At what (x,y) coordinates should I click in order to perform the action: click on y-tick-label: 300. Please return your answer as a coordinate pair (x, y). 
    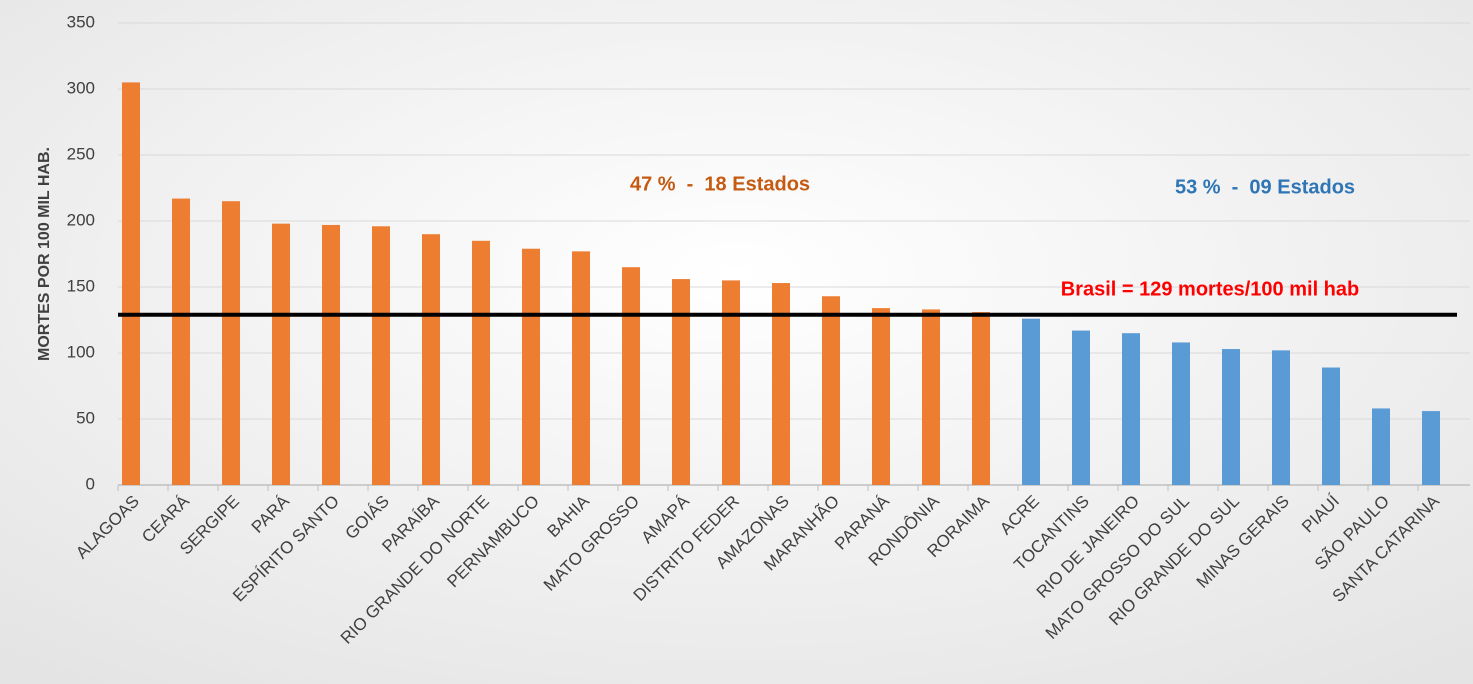
    Looking at the image, I should click on (81, 87).